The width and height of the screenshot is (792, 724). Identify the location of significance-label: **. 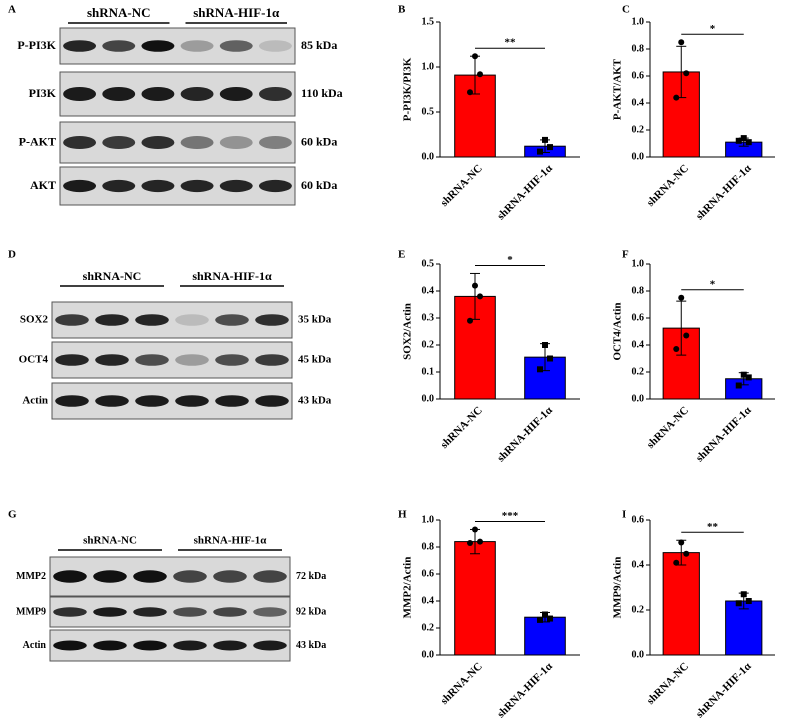
(511, 43).